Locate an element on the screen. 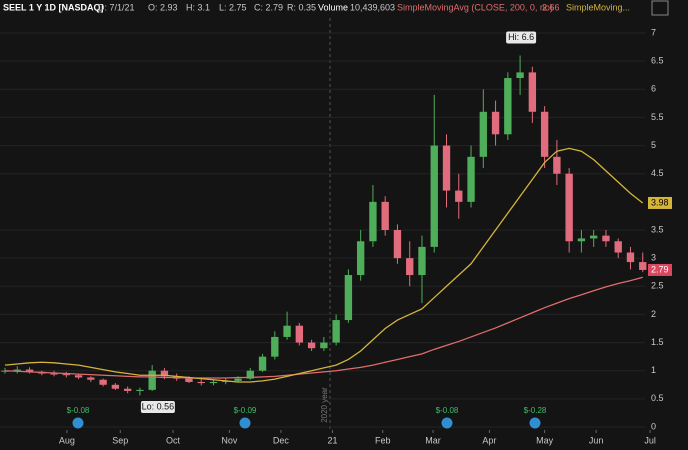  annotation: Hi: 6.6 is located at coordinates (521, 37).